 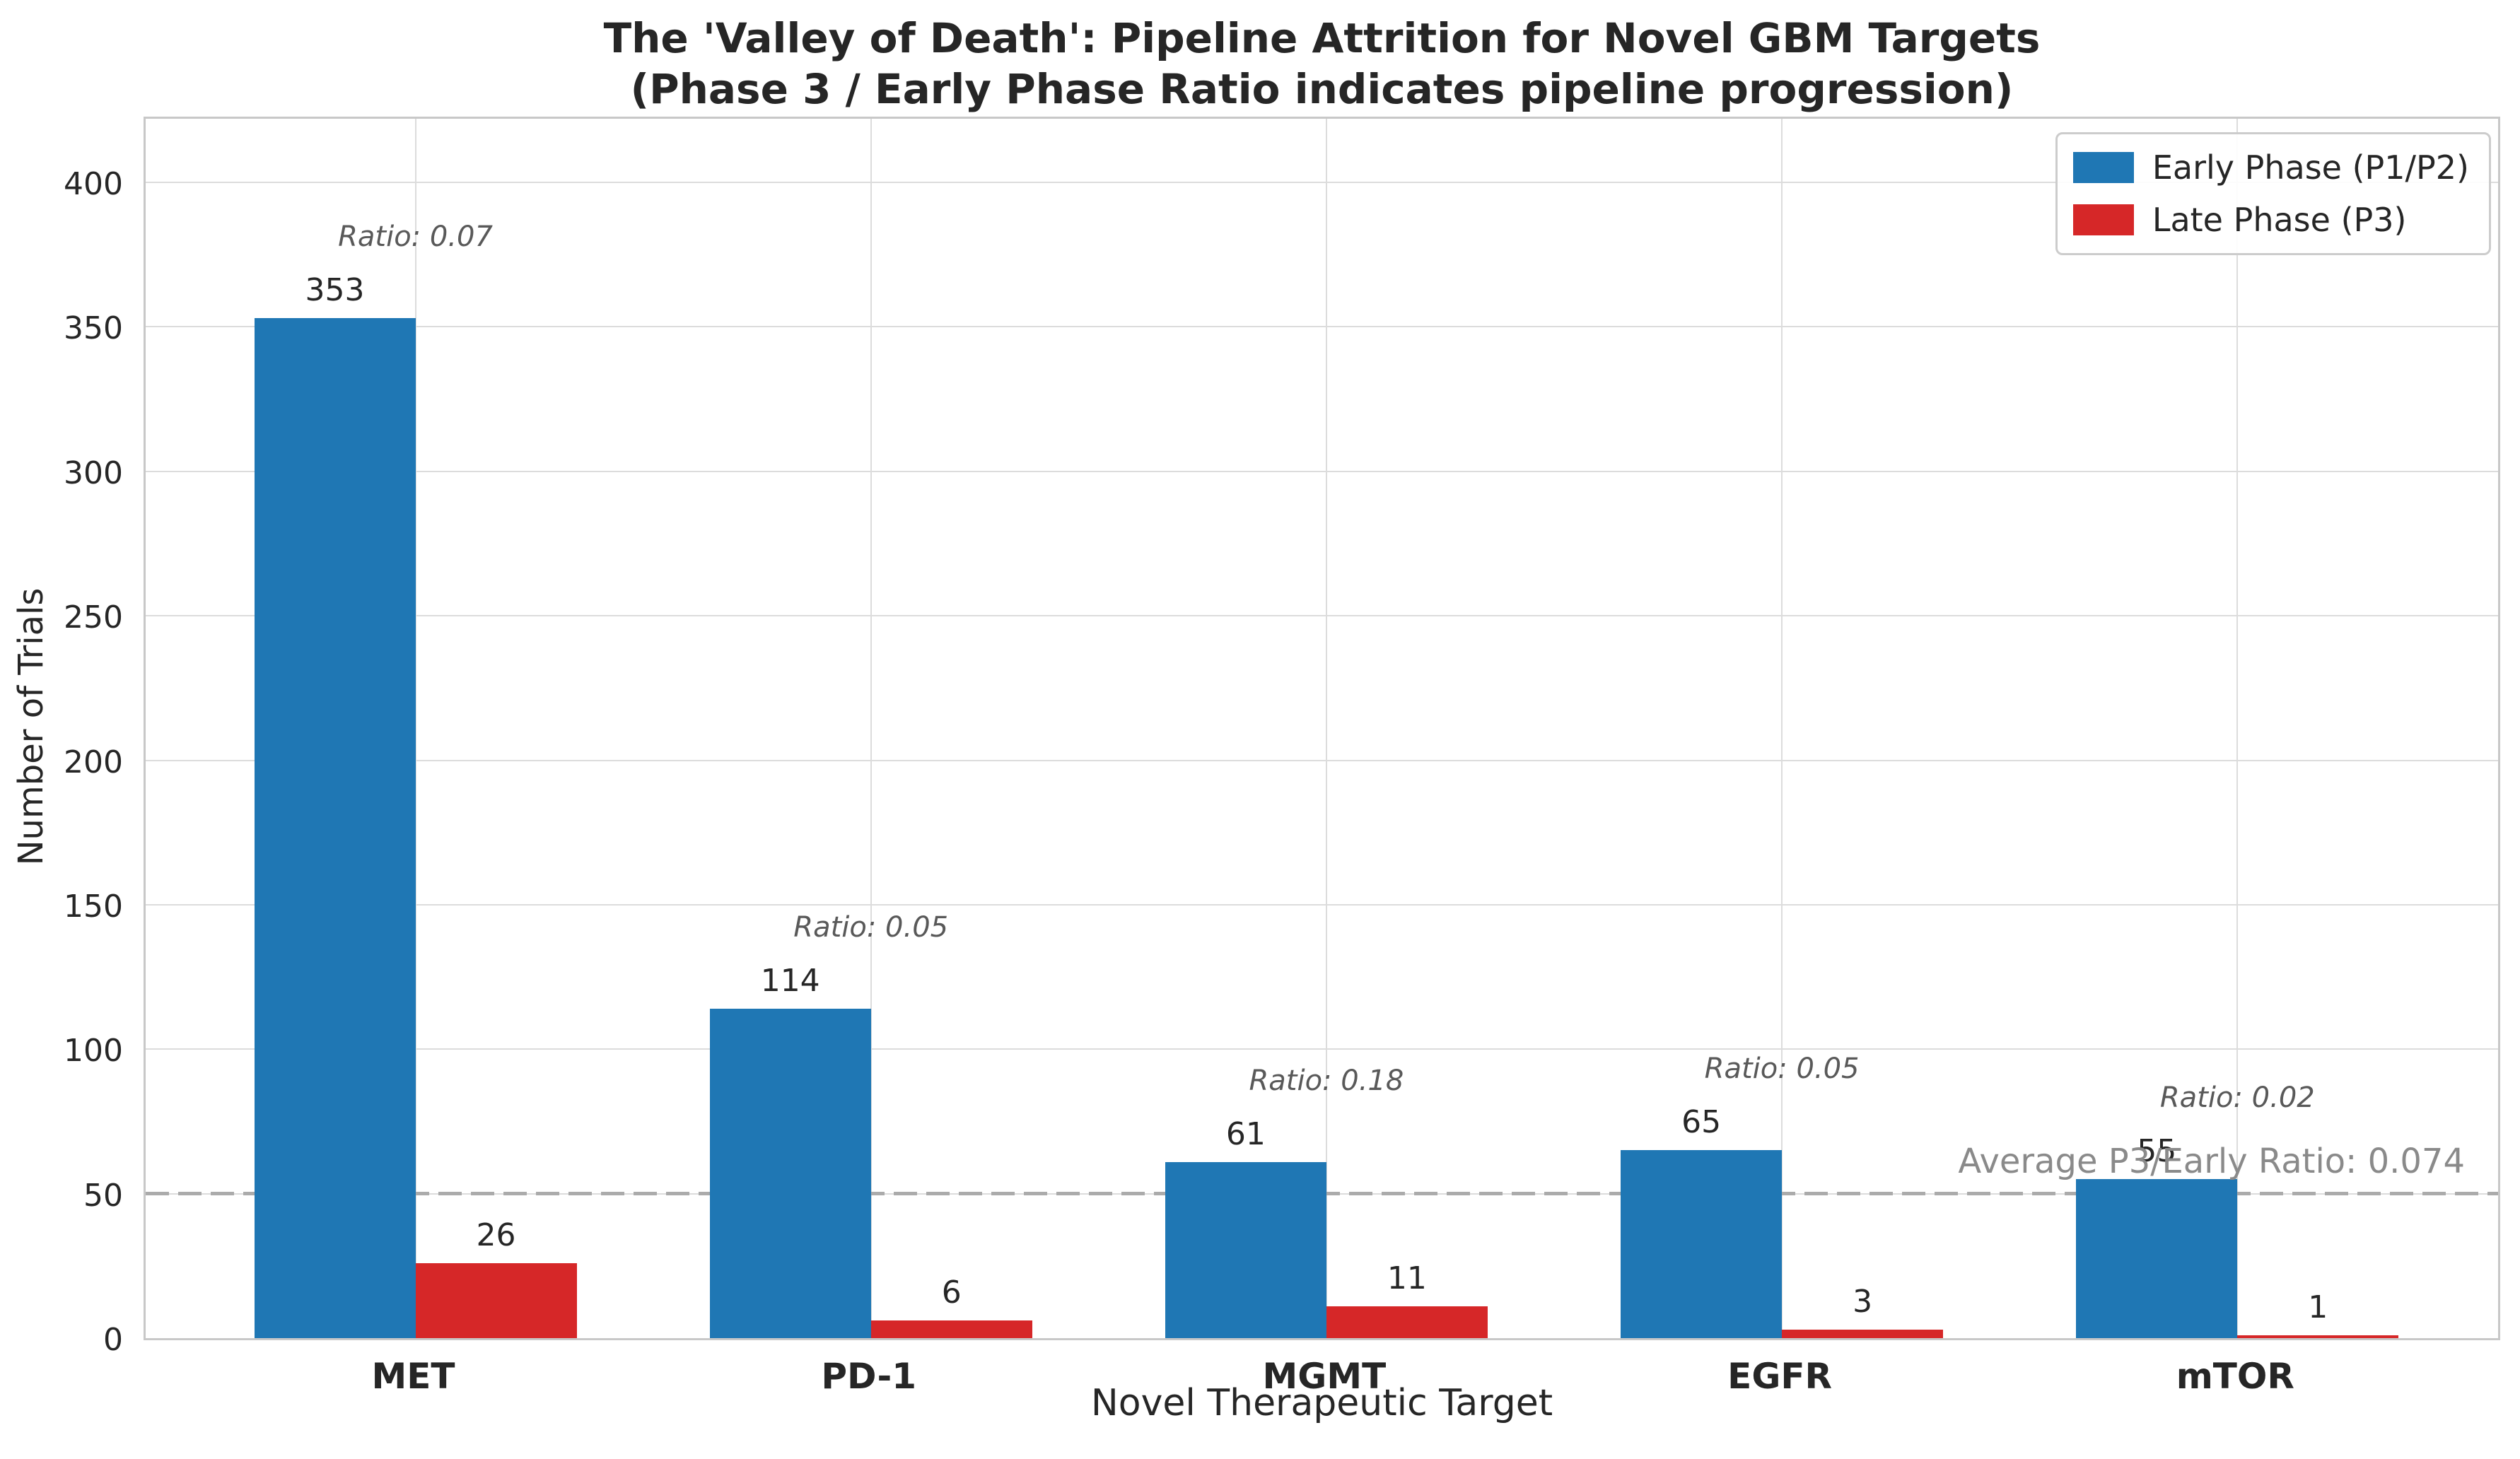 I want to click on value-label-early-MGMT: 61, so click(x=1245, y=1133).